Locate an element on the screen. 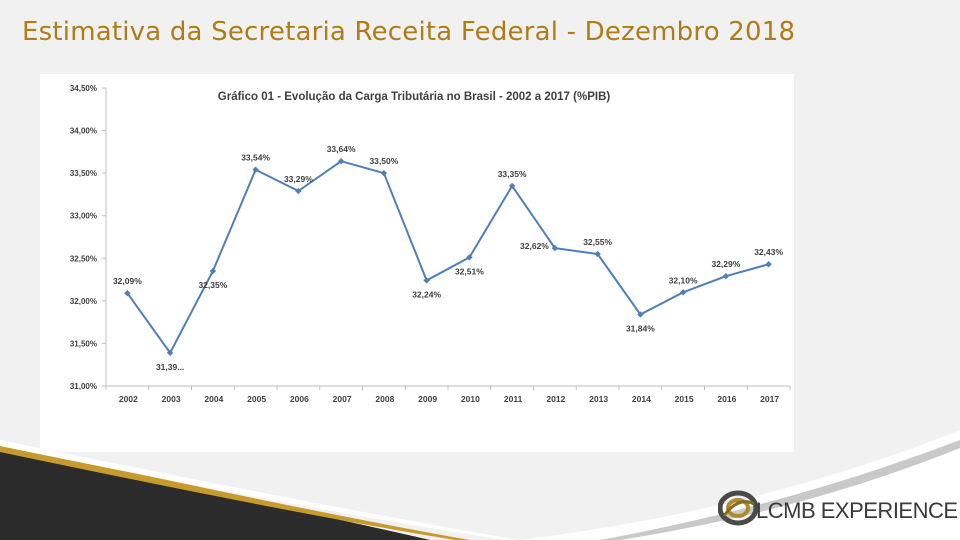 Image resolution: width=960 pixels, height=540 pixels. data-label: 32,29% is located at coordinates (725, 264).